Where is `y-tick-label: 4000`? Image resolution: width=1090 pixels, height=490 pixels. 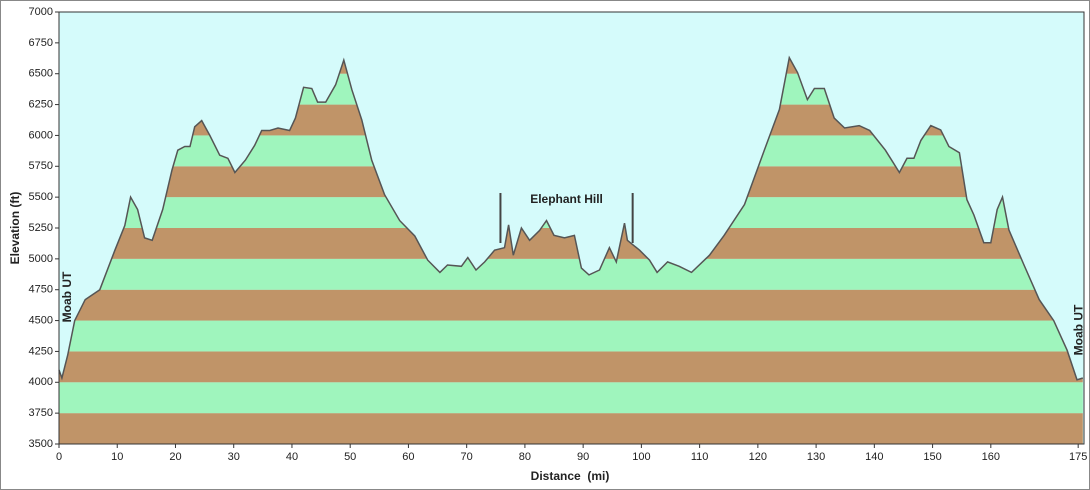
y-tick-label: 4000 is located at coordinates (41, 382).